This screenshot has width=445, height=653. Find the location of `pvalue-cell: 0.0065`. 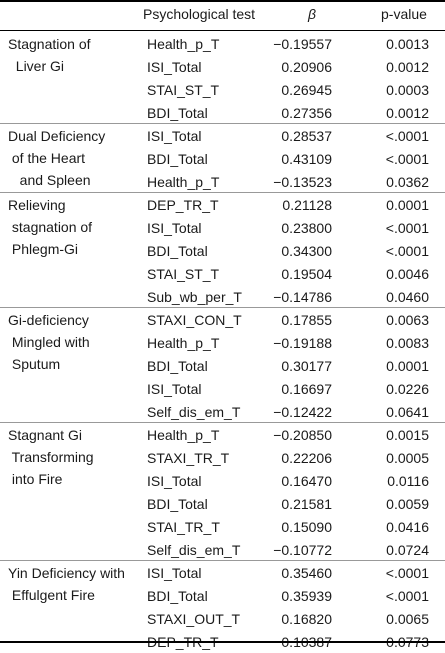

pvalue-cell: 0.0065 is located at coordinates (407, 619).